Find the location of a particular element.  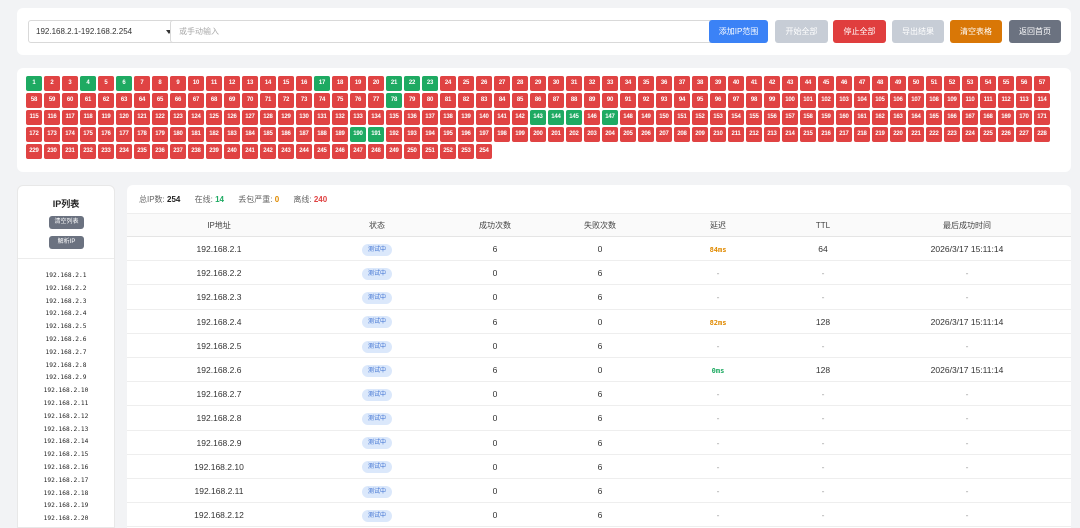

ip-cell-55: 55 is located at coordinates (1006, 83).